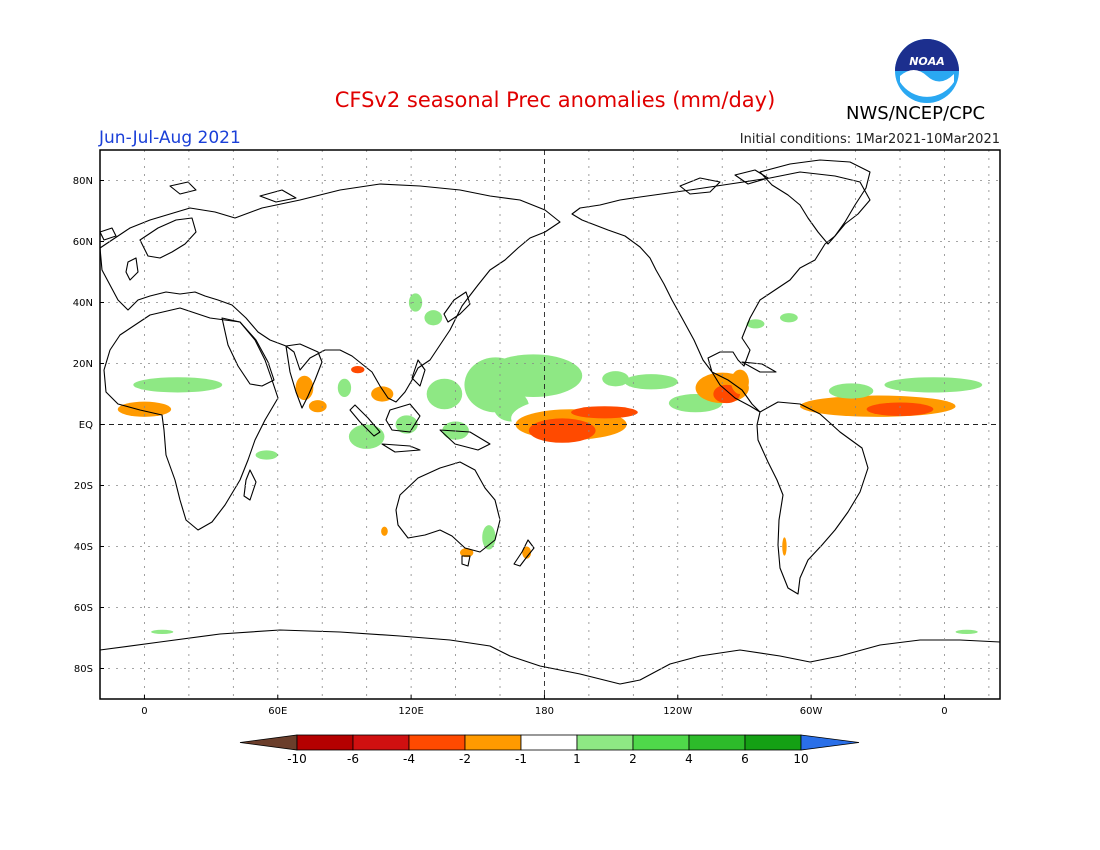  I want to click on coast-sumatra, so click(365, 420).